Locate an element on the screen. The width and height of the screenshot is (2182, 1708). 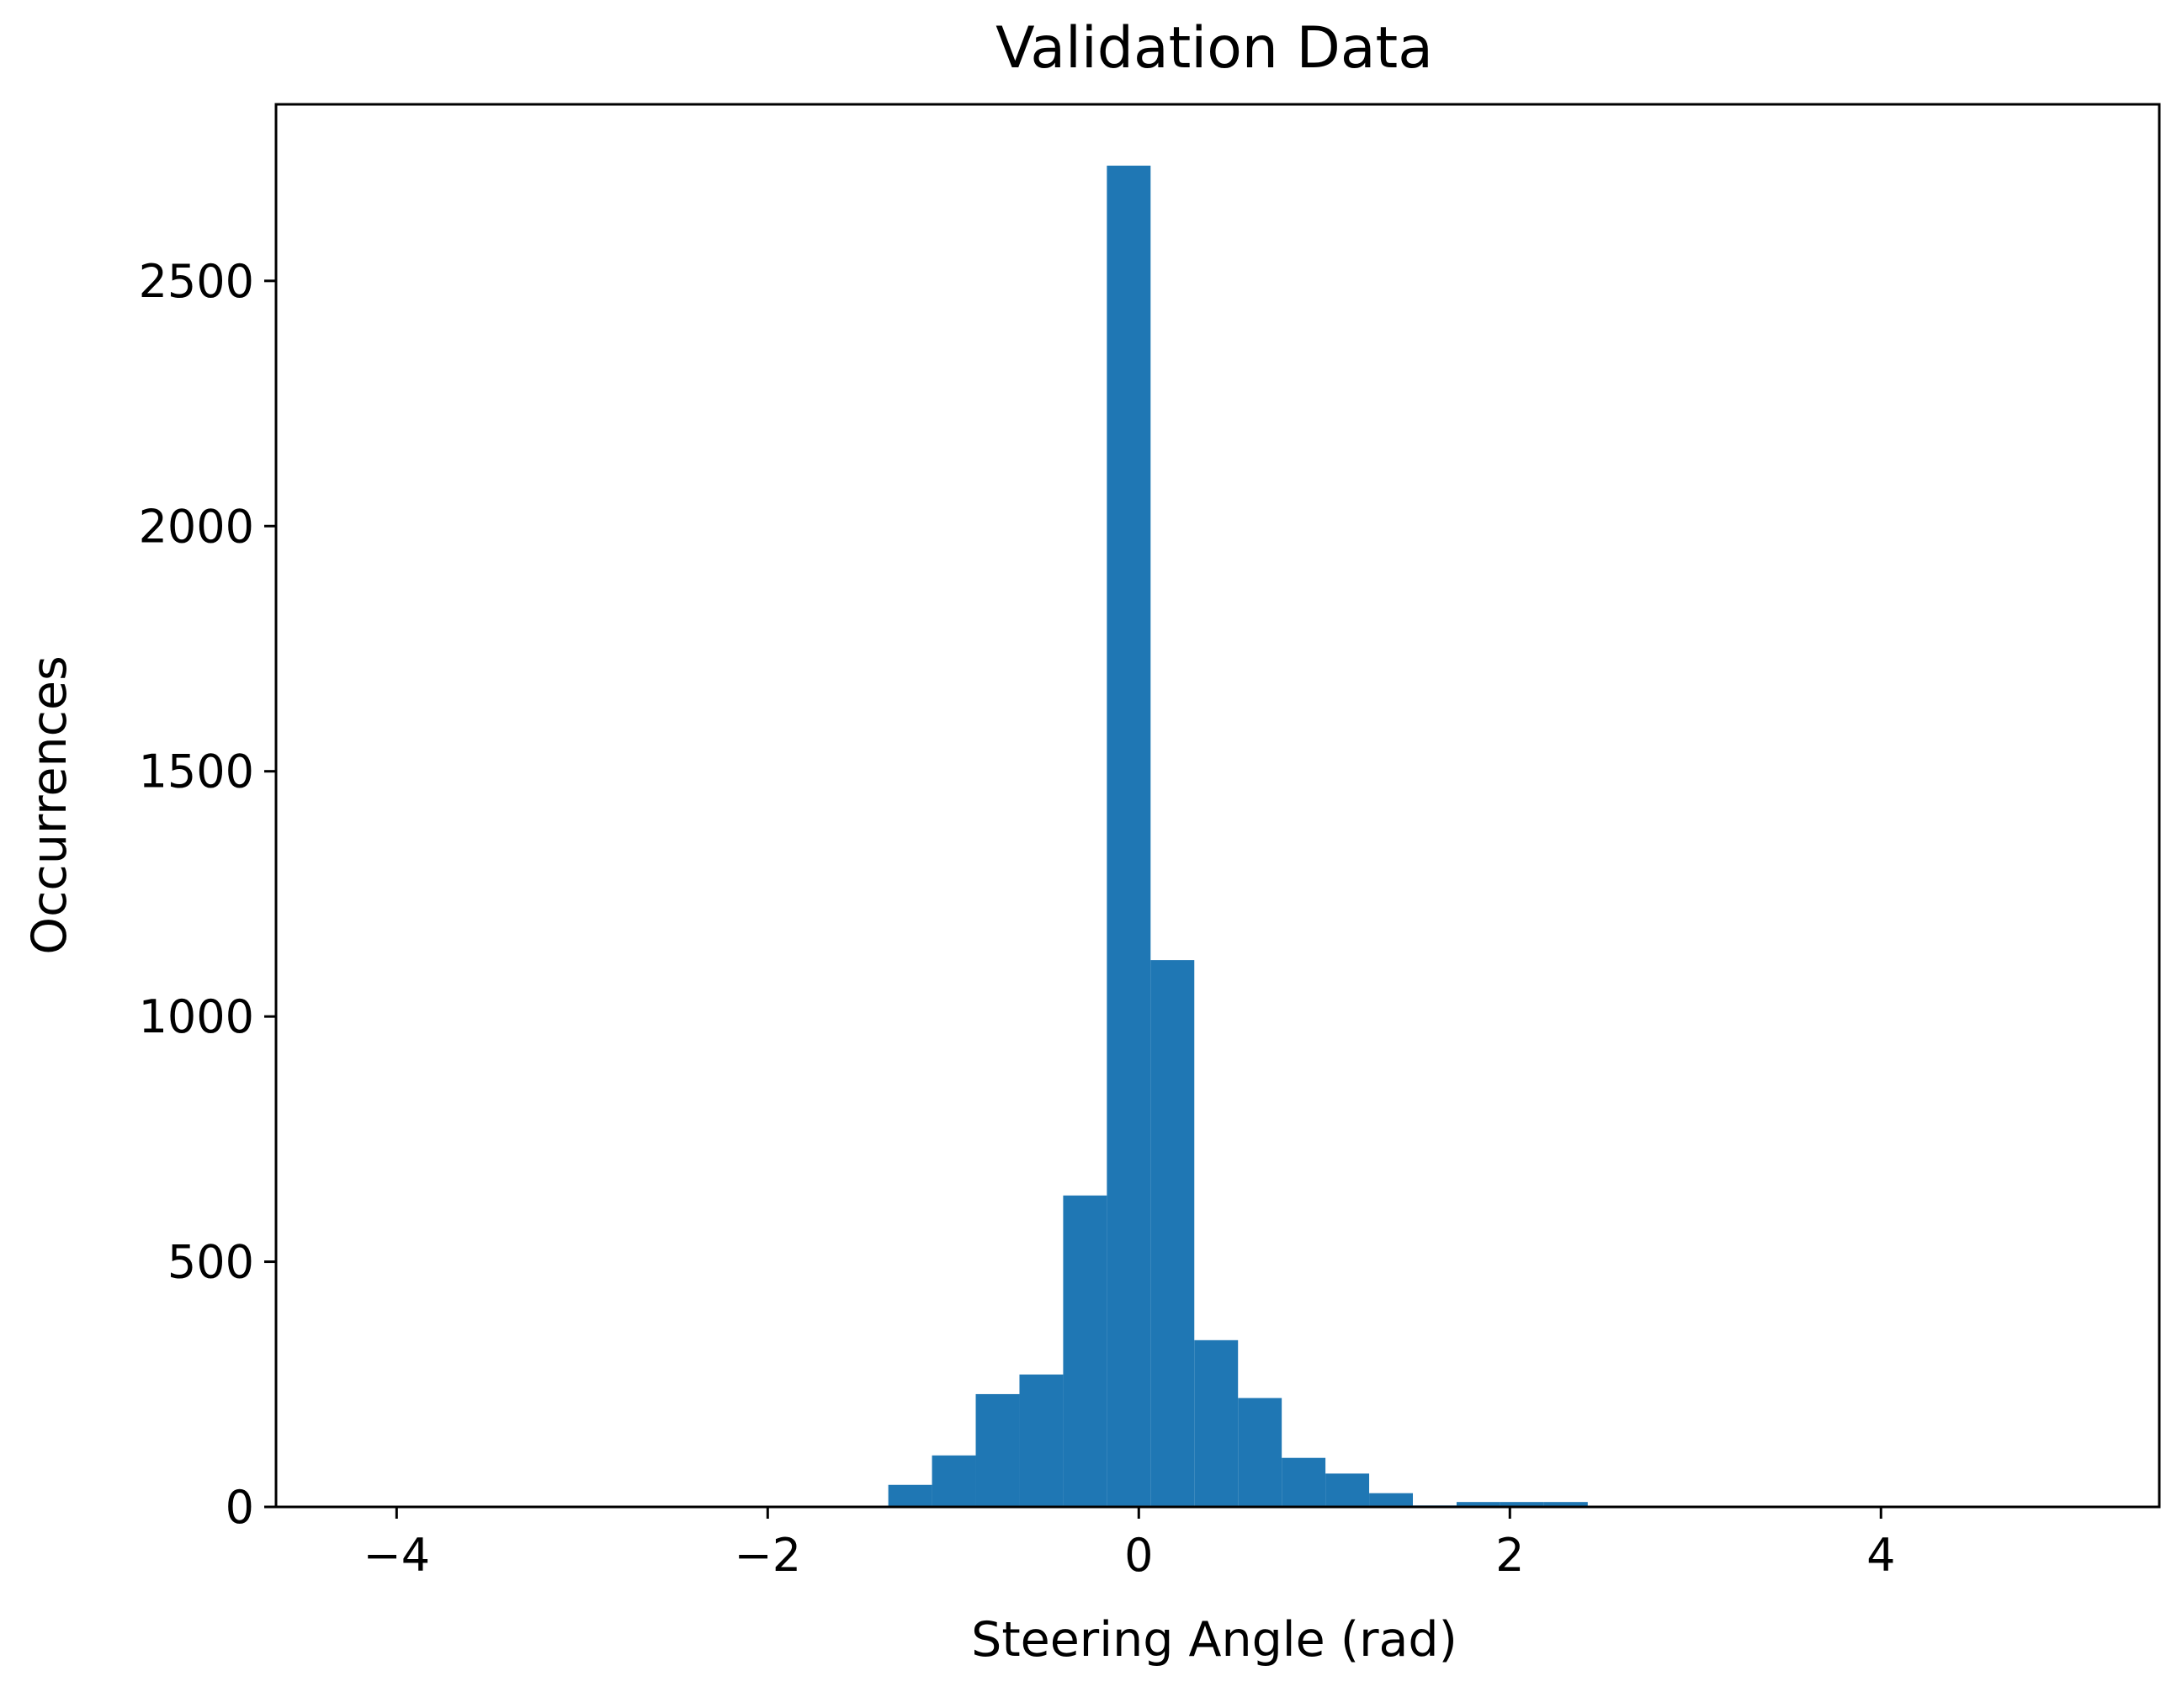
x-tick-label-0: −4 is located at coordinates (397, 1556).